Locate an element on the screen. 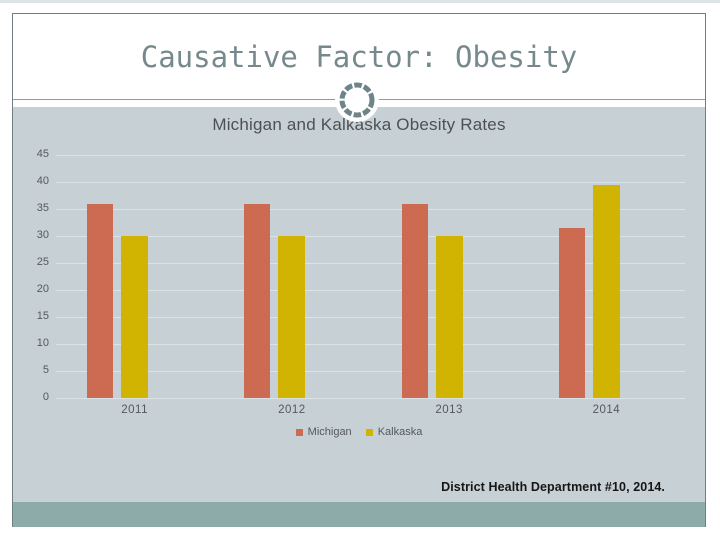 The height and width of the screenshot is (540, 720). legend-item-michigan: Michigan is located at coordinates (323, 432).